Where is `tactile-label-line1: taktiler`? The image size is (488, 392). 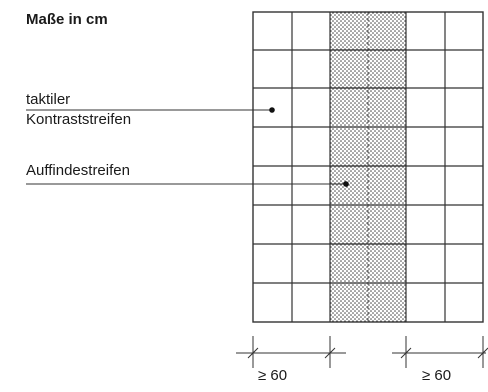
tactile-label-line1: taktiler is located at coordinates (48, 99).